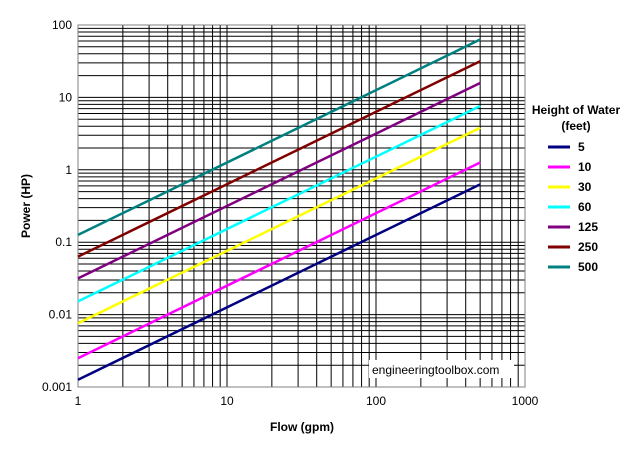 The height and width of the screenshot is (450, 632). Describe the element at coordinates (376, 401) in the screenshot. I see `x-tick-label: 100` at that location.